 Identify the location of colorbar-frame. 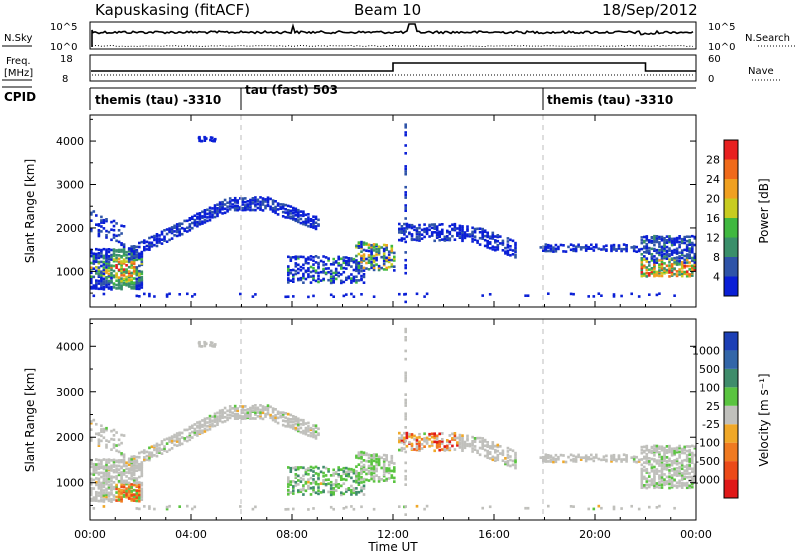
(731, 218).